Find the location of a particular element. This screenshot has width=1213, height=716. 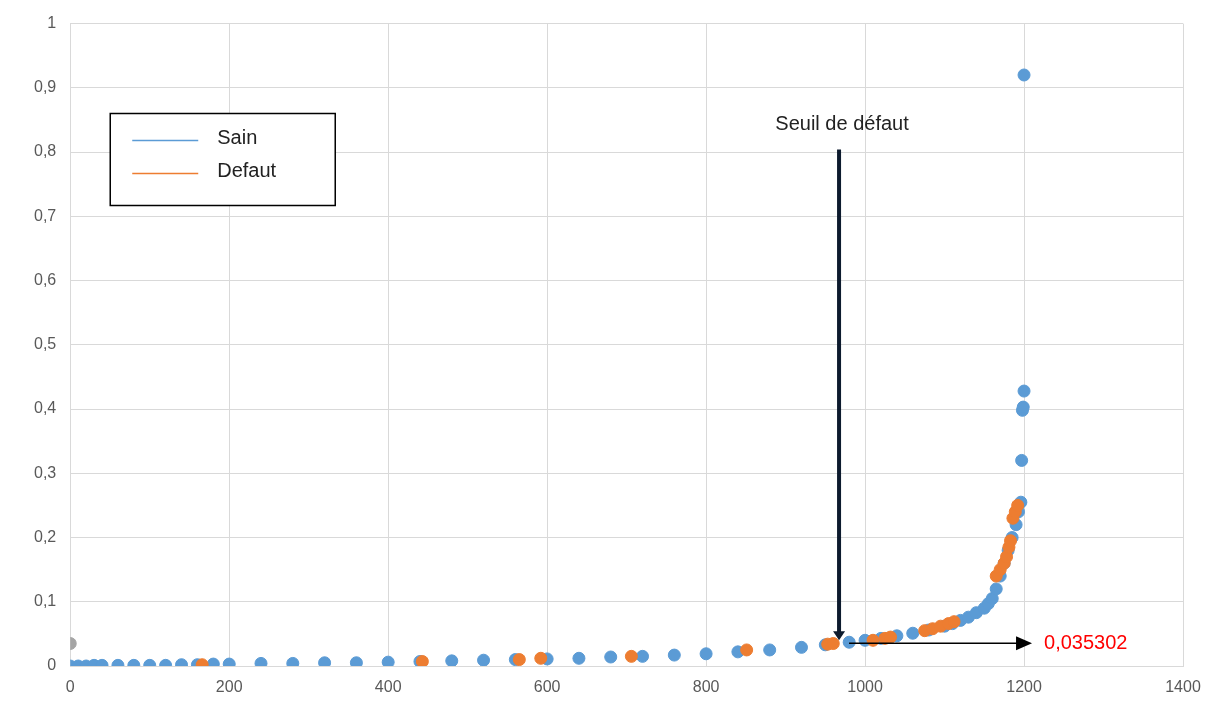

y-tick-label: 0,5 is located at coordinates (45, 344).